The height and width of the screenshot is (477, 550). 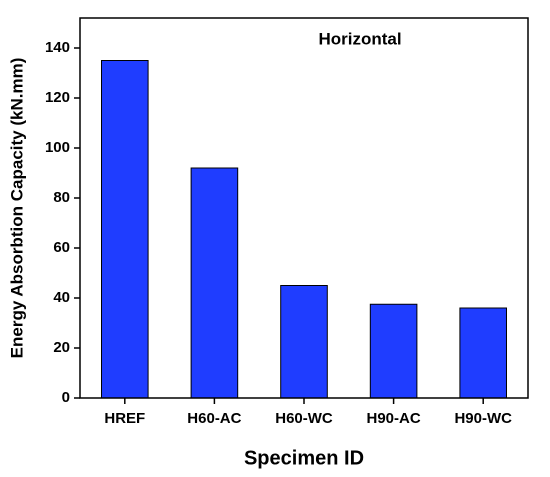 What do you see at coordinates (304, 418) in the screenshot?
I see `x-tick-label: H60-WC` at bounding box center [304, 418].